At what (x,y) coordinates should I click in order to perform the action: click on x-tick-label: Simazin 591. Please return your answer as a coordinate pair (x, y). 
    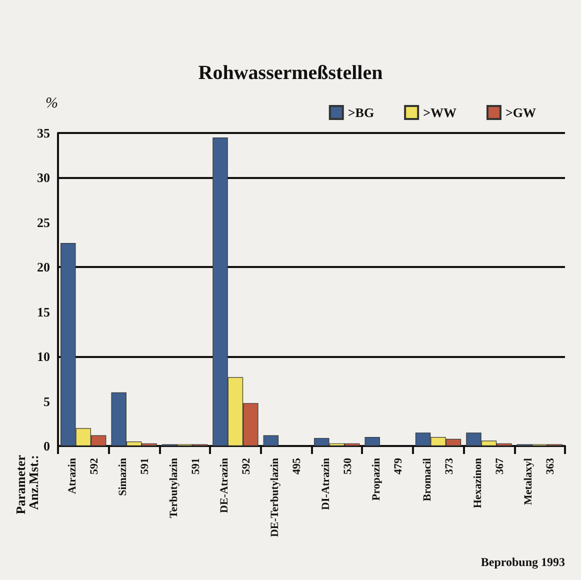
    Looking at the image, I should click on (134, 477).